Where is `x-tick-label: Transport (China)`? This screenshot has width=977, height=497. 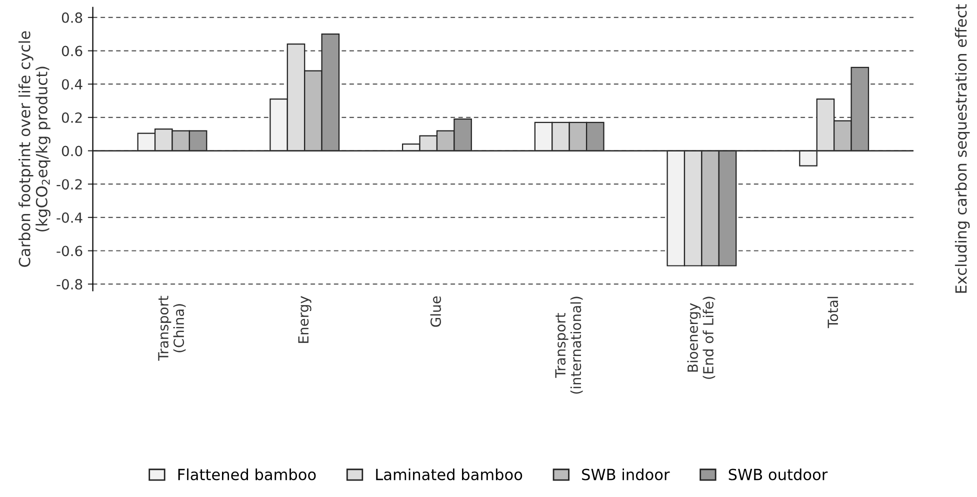 x-tick-label: Transport (China) is located at coordinates (172, 328).